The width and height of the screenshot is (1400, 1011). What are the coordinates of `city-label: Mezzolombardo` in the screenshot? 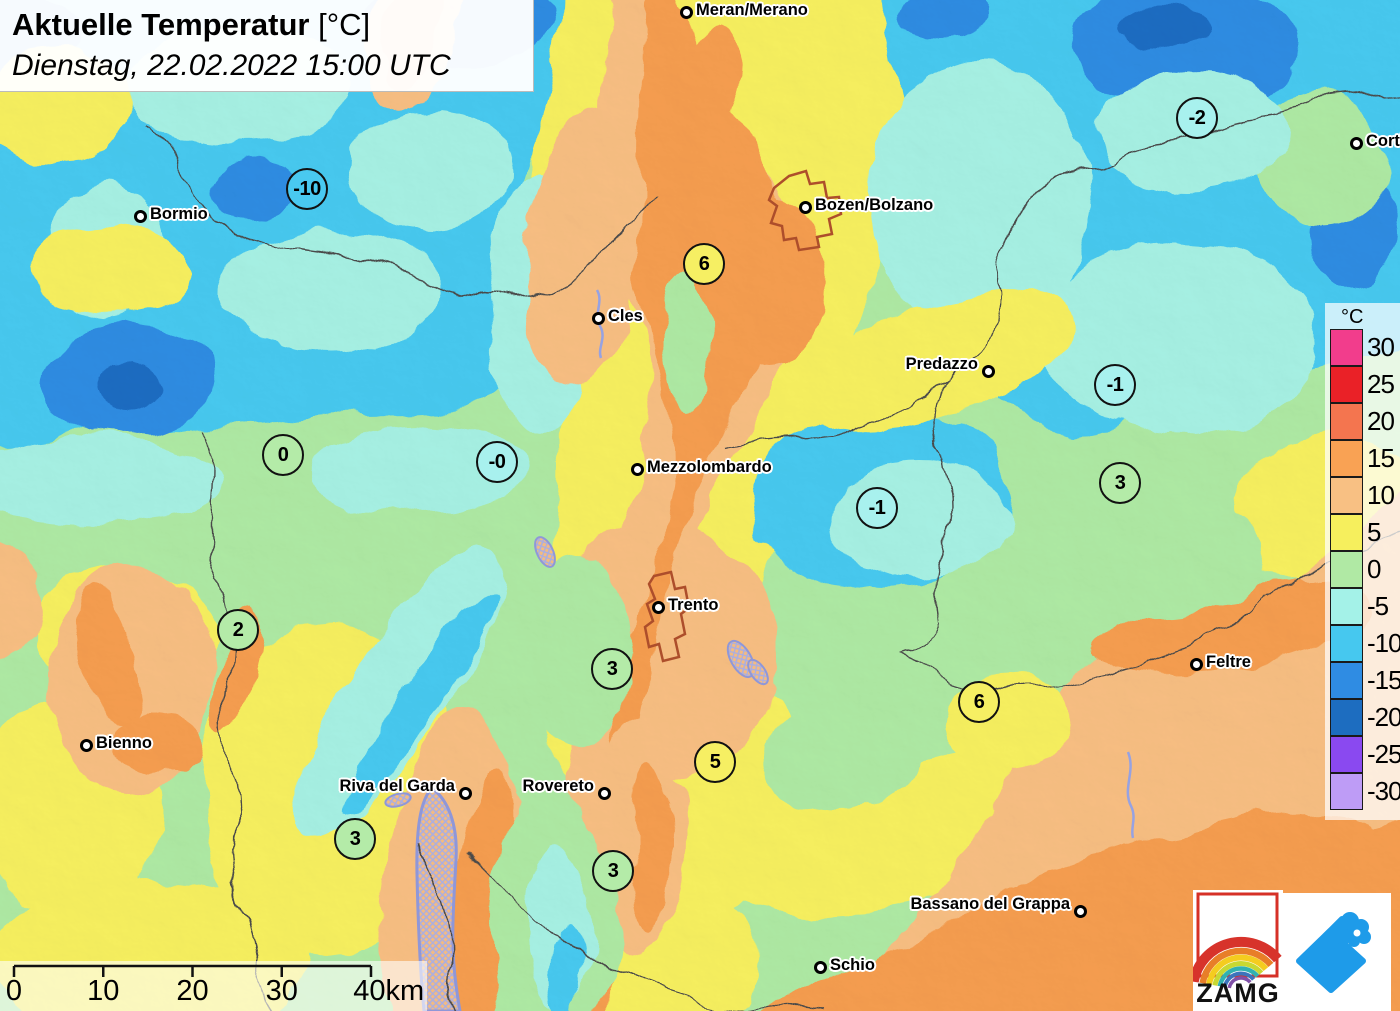 It's located at (709, 467).